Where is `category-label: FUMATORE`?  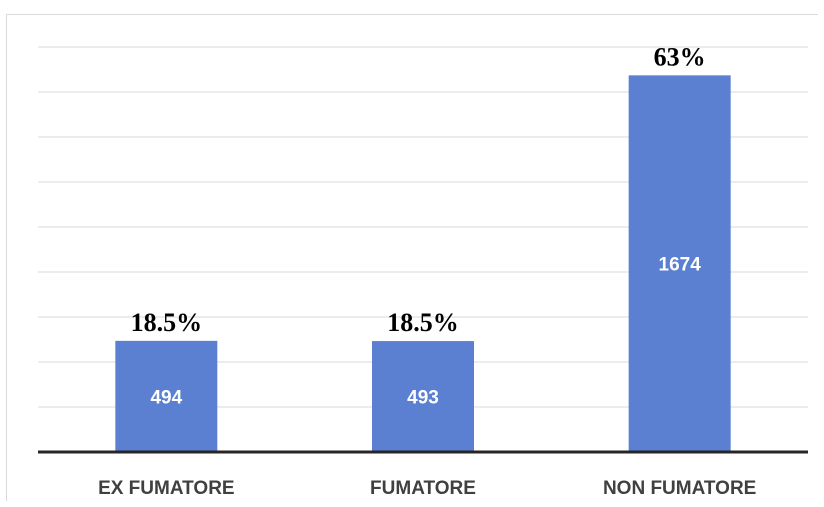
category-label: FUMATORE is located at coordinates (423, 488).